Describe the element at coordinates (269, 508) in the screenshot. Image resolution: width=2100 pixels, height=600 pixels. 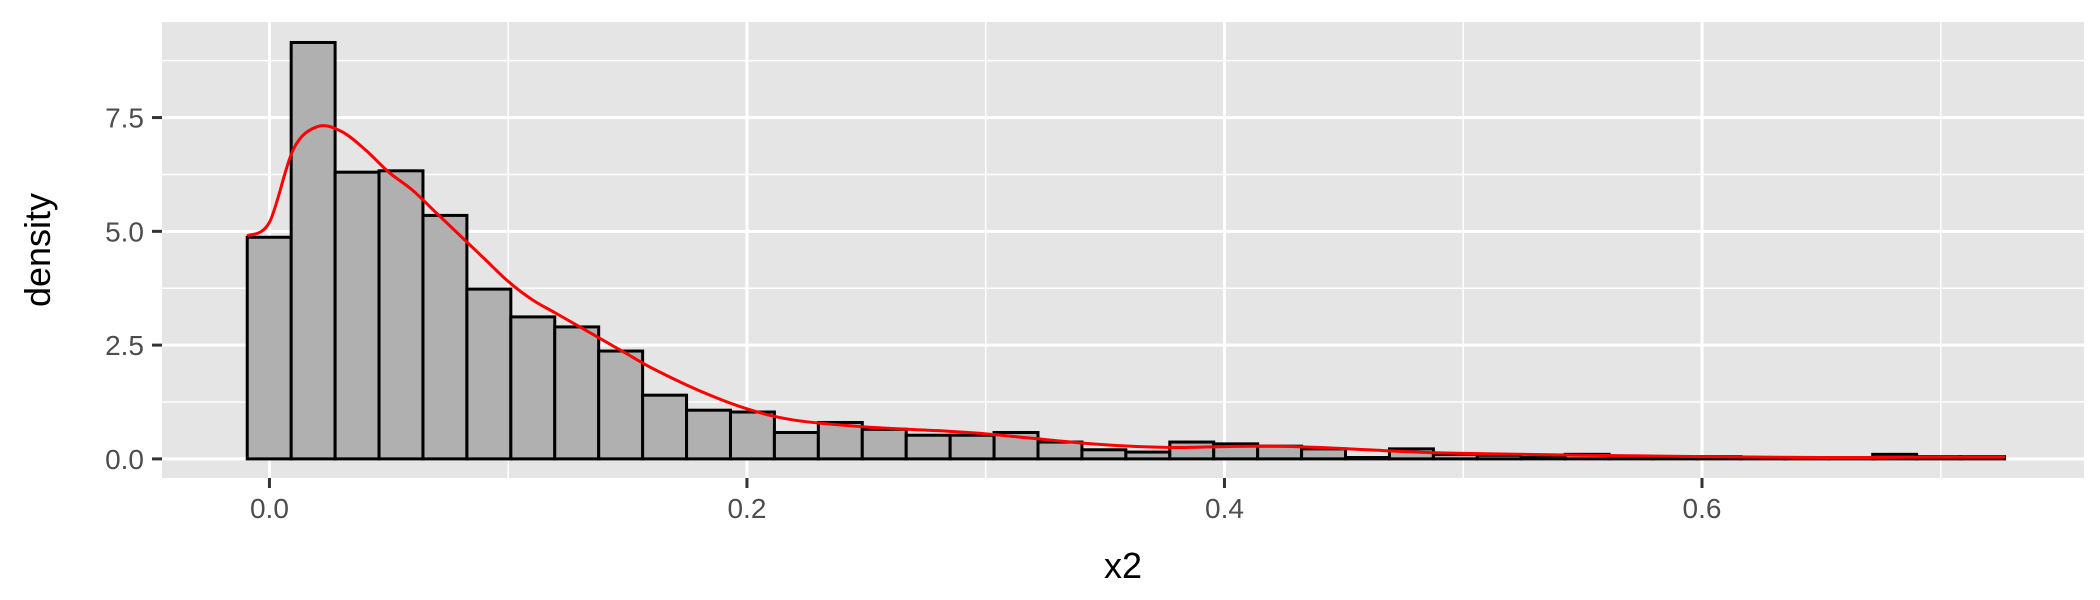
I see `x-tick-label: 0.0` at that location.